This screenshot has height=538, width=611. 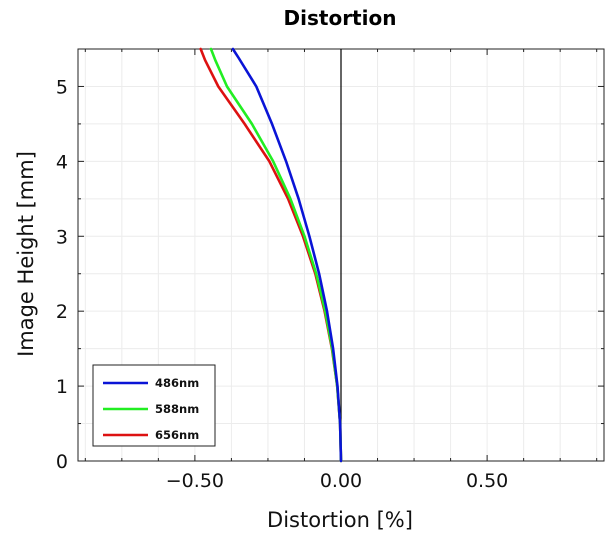 What do you see at coordinates (177, 409) in the screenshot?
I see `legend-label-588nm: 588nm` at bounding box center [177, 409].